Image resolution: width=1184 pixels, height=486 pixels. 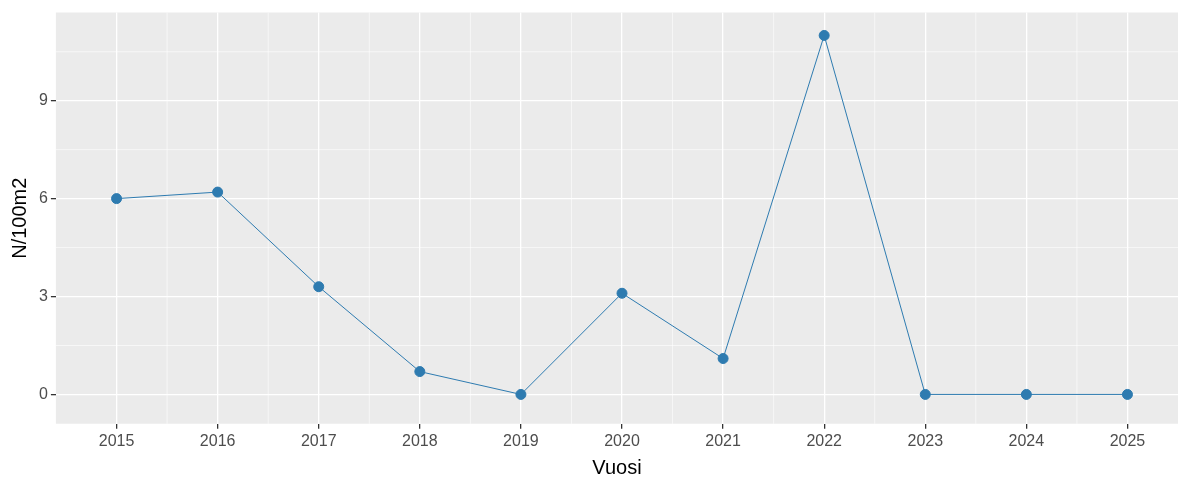 I want to click on y-tick-label: 9, so click(x=43, y=100).